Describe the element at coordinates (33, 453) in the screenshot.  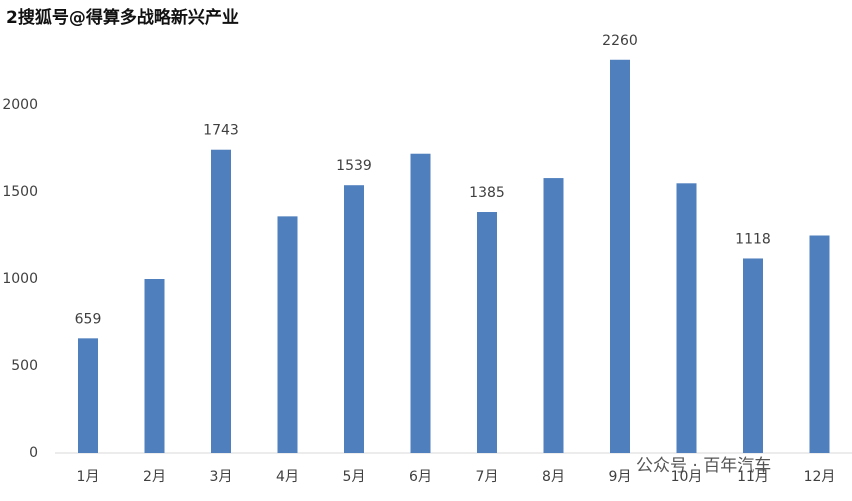
I see `y-tick-label: 0` at that location.